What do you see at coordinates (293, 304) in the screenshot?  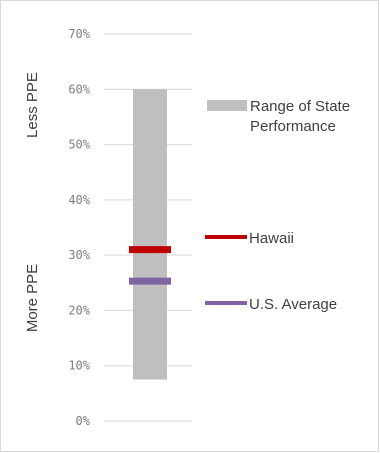 I see `legend-us-average-label: U.S. Average` at bounding box center [293, 304].